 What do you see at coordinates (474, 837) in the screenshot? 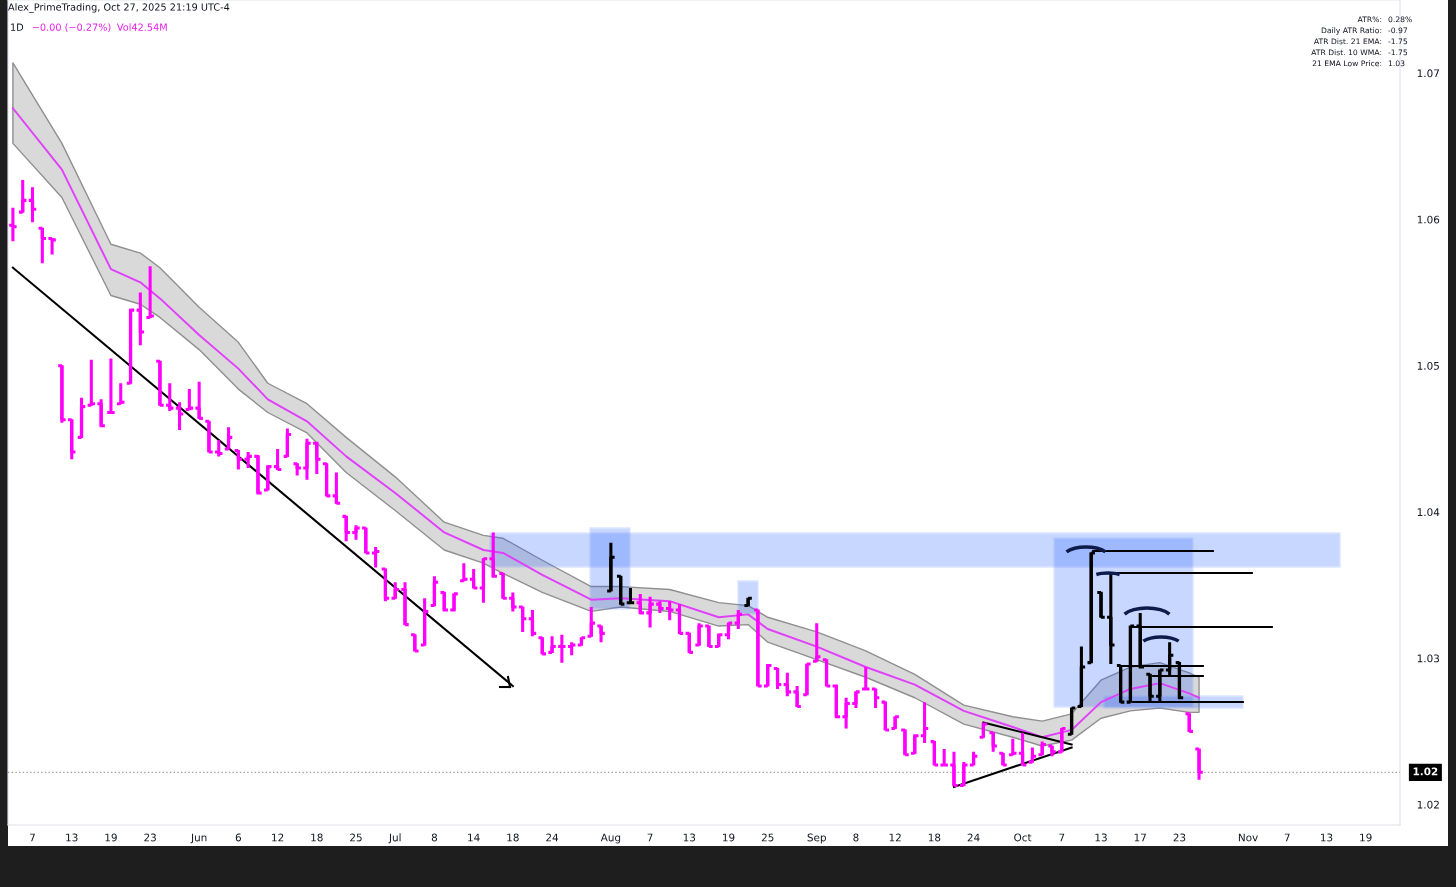
I see `x-tick-label: 14` at bounding box center [474, 837].